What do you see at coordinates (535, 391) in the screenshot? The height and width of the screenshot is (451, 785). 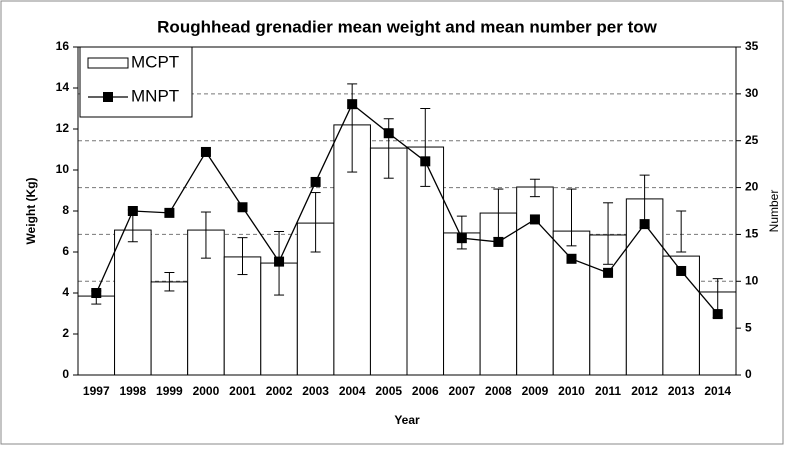 I see `x-tick-label: 2009` at bounding box center [535, 391].